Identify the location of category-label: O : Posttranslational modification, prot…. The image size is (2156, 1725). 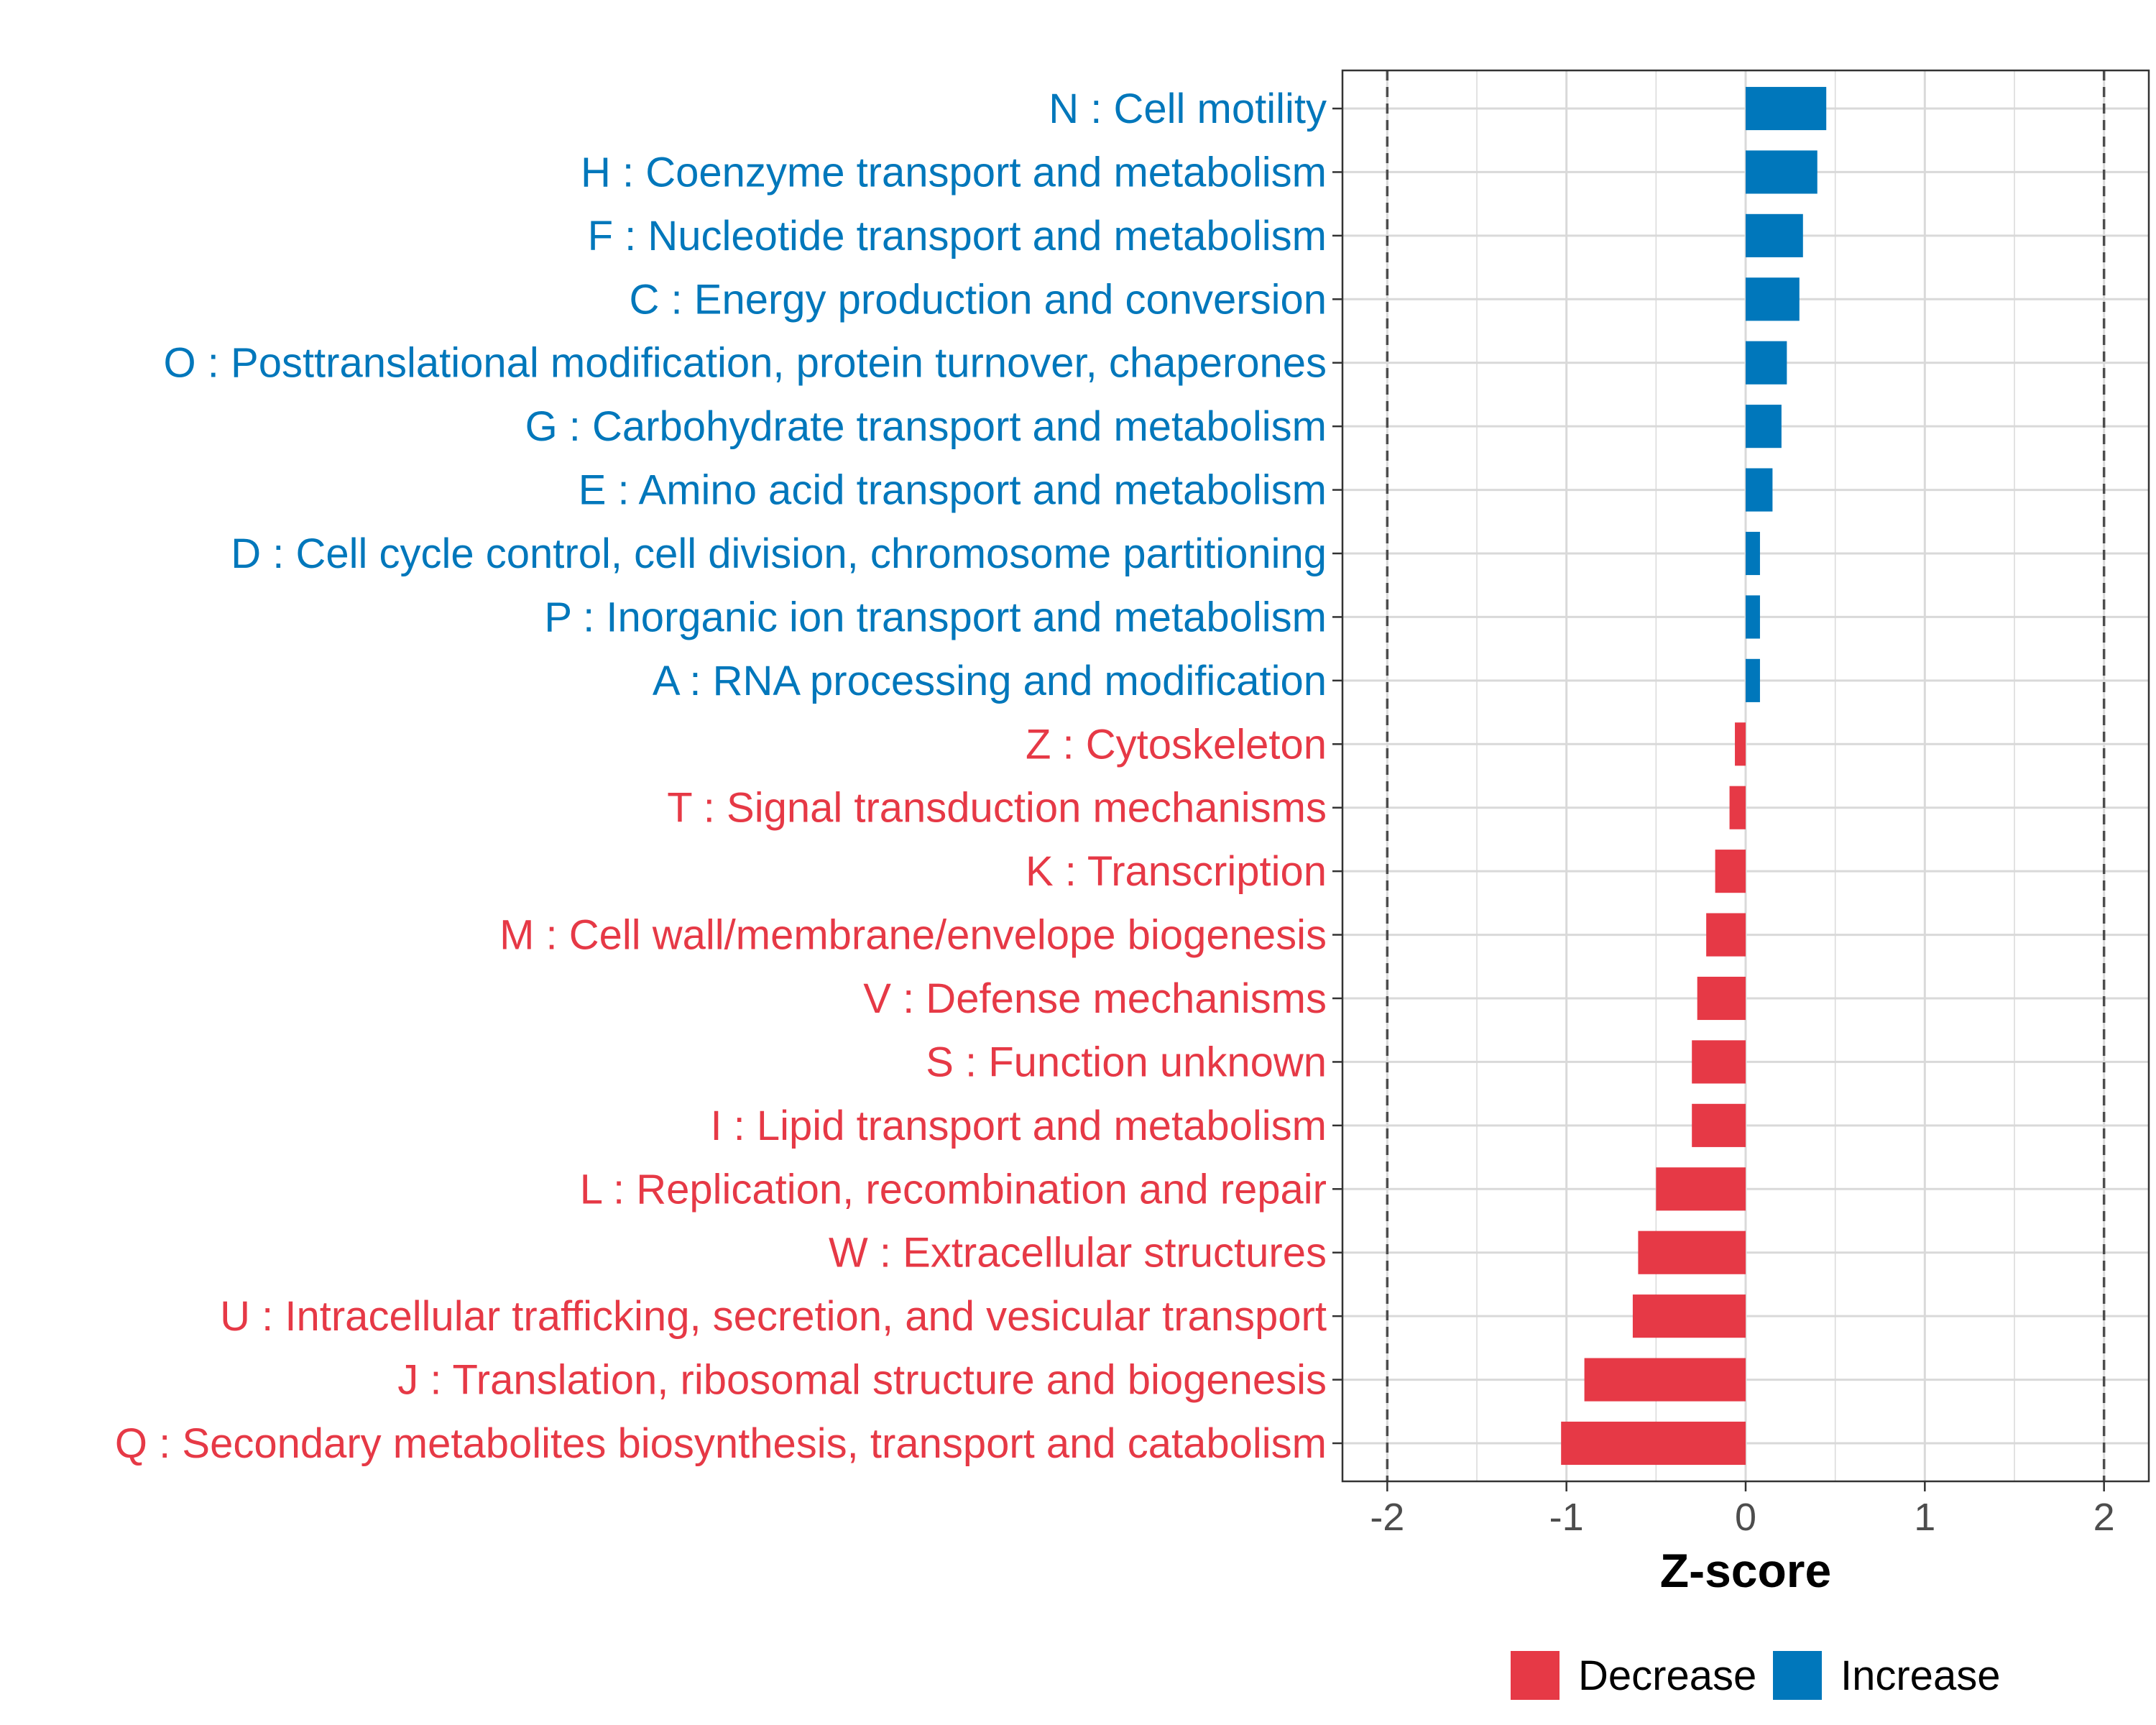
(745, 363).